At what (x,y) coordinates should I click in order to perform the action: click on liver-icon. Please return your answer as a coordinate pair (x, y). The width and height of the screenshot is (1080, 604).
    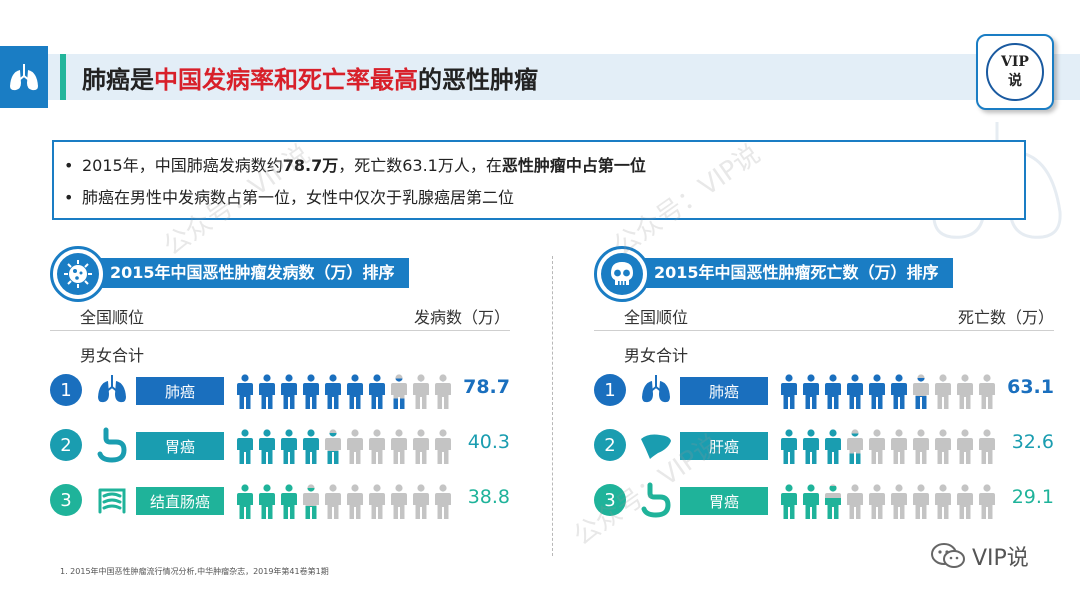
    Looking at the image, I should click on (656, 446).